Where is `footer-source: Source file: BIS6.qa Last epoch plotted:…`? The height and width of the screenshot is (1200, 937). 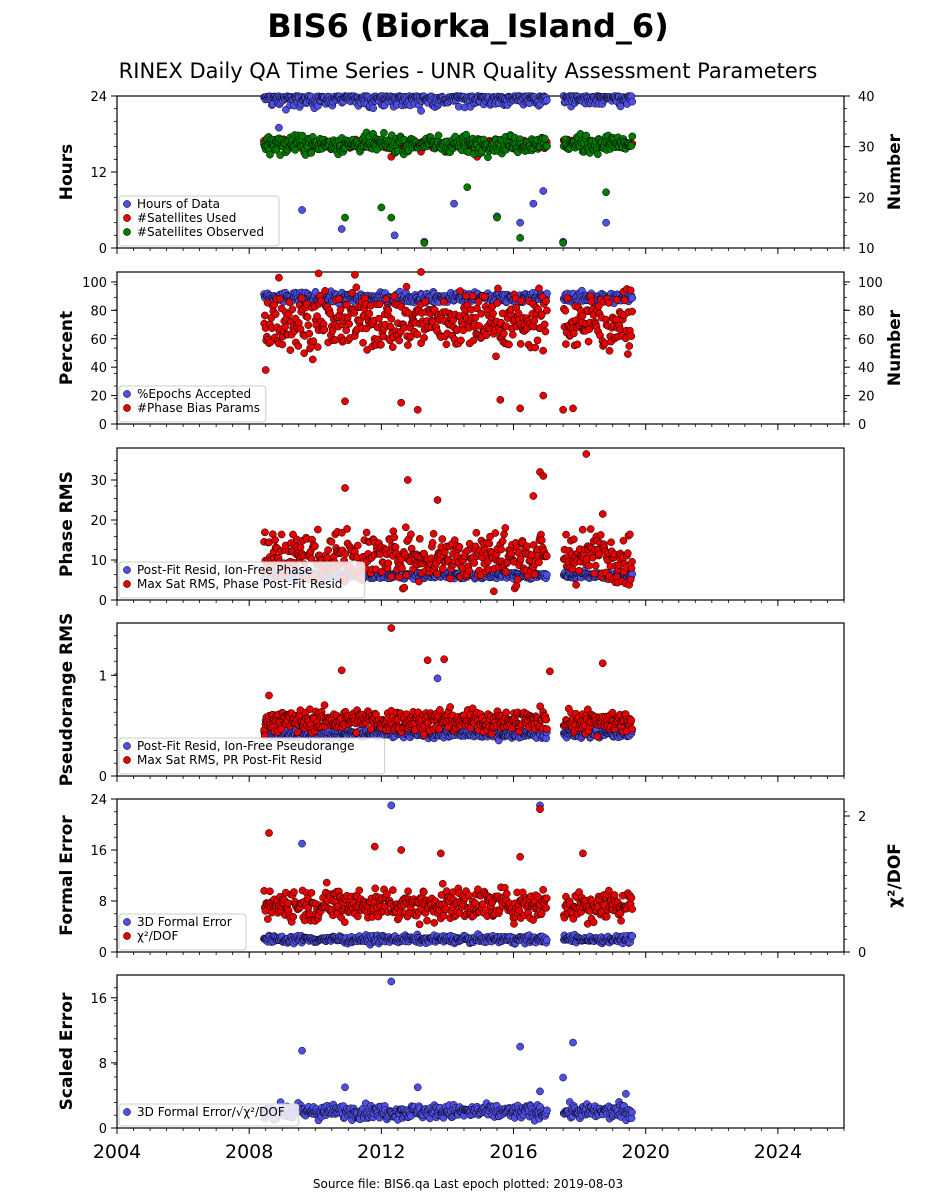 footer-source: Source file: BIS6.qa Last epoch plotted:… is located at coordinates (468, 1184).